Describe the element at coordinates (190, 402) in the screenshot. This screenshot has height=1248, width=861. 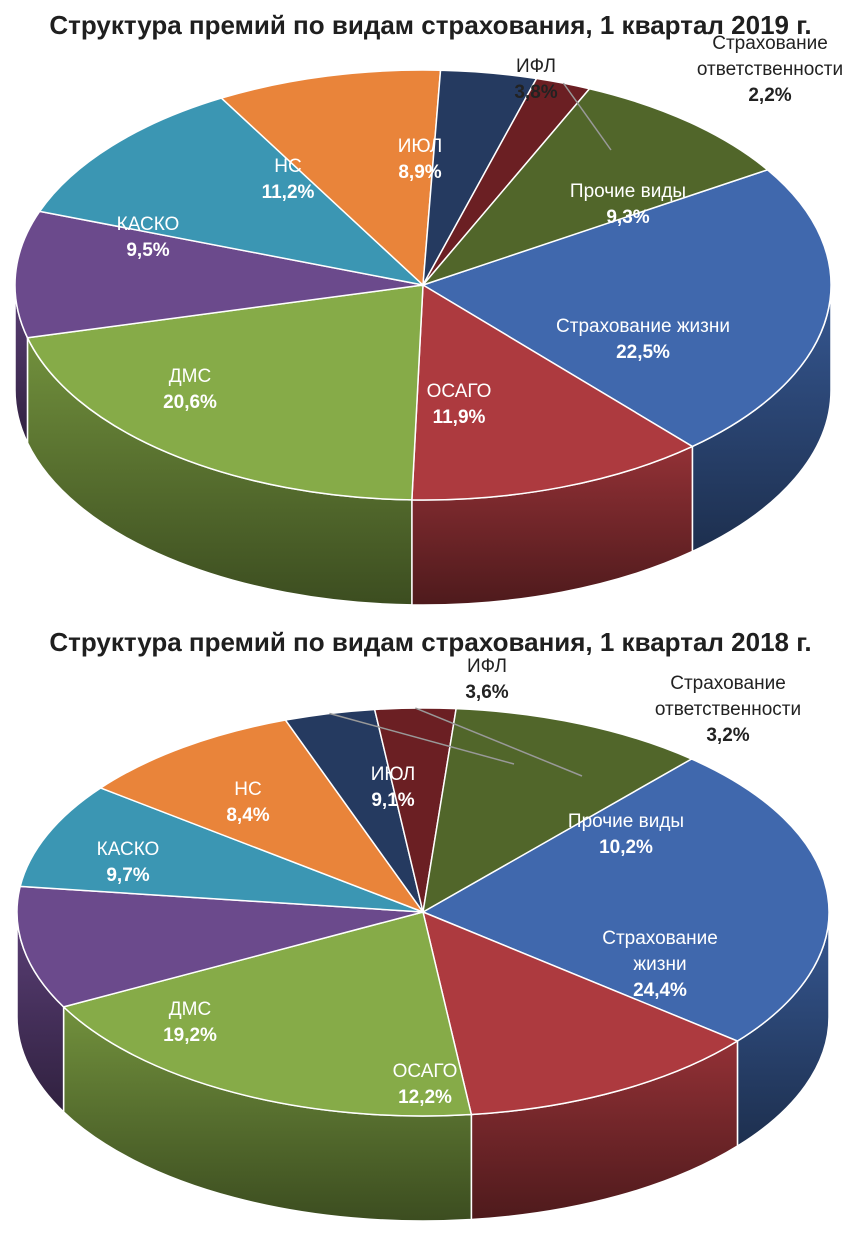
I see `data-label-дмс: 20,6%` at that location.